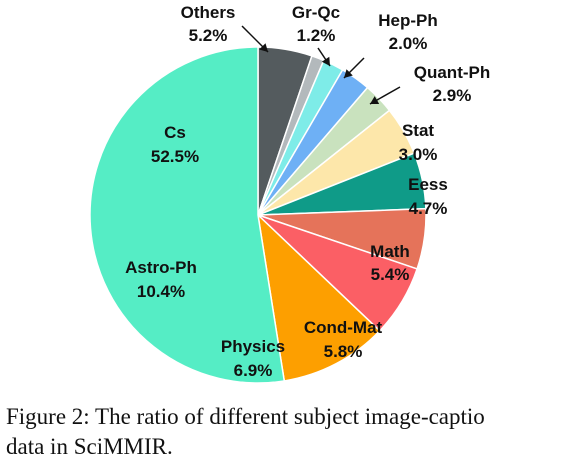  Describe the element at coordinates (390, 274) in the screenshot. I see `slice-value-math: 5.4%` at that location.